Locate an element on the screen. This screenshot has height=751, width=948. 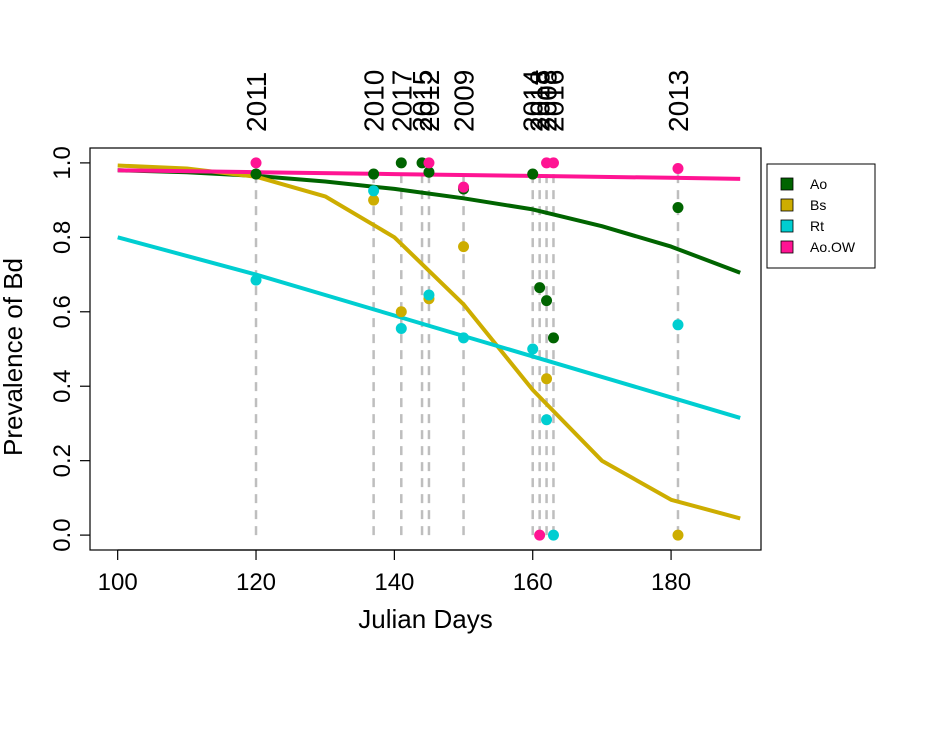
y-tick-label-2: 0.4 is located at coordinates (62, 386).